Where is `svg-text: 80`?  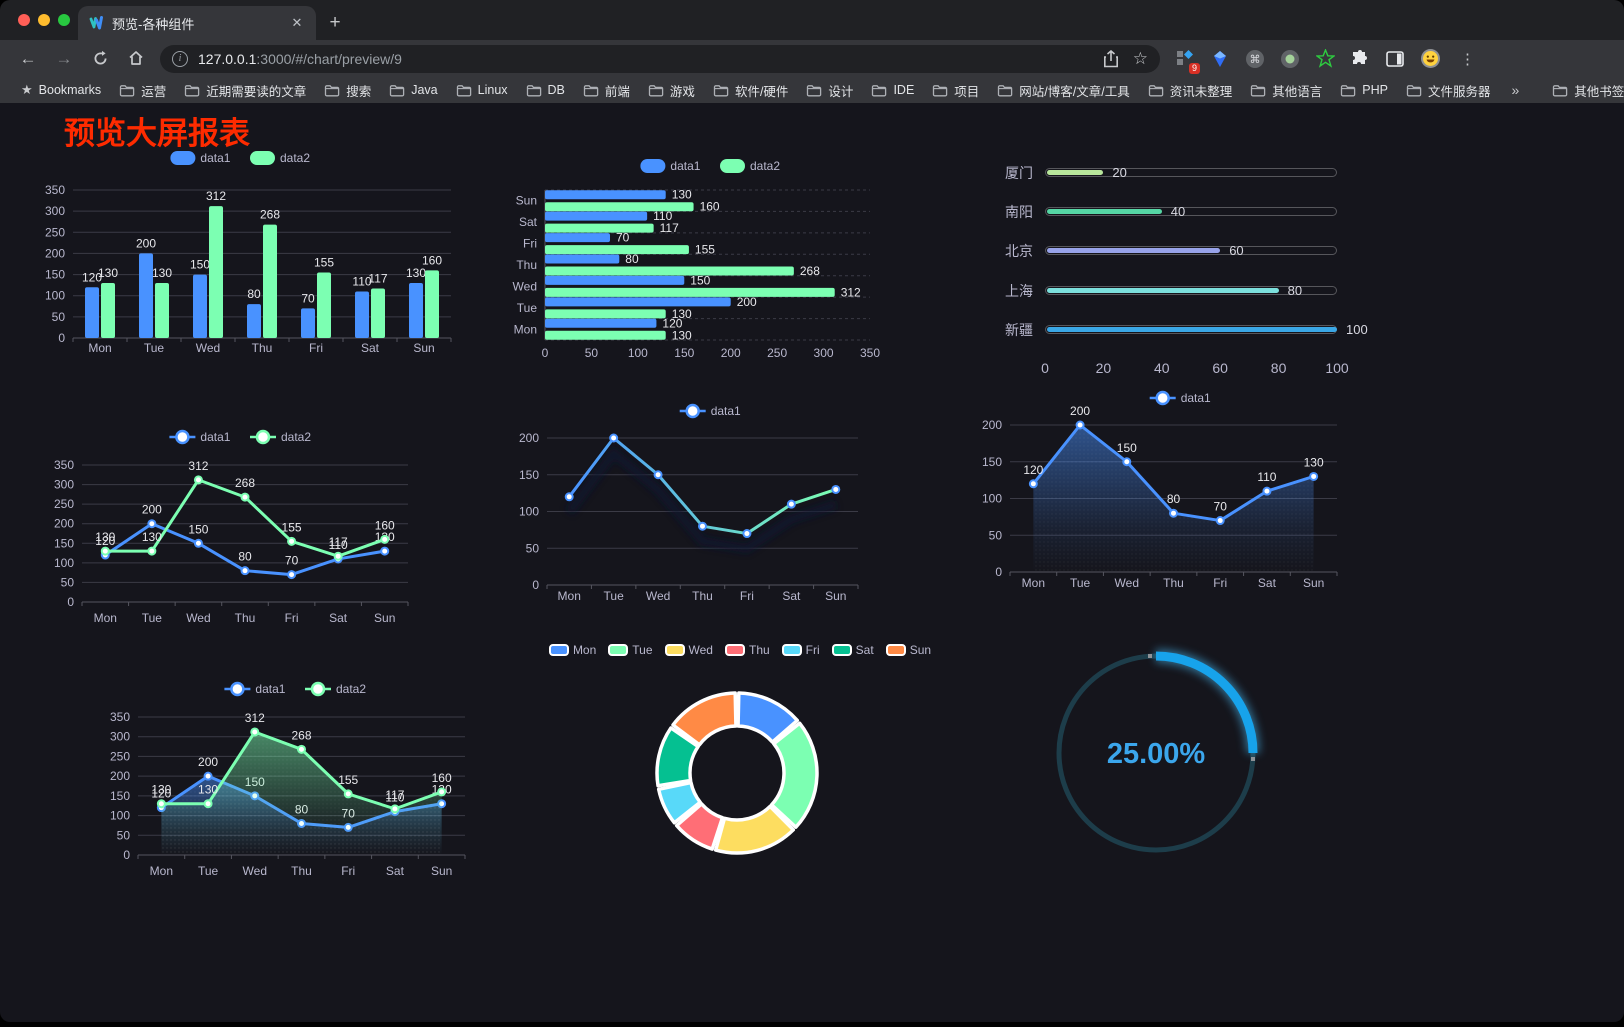 svg-text: 80 is located at coordinates (1174, 499).